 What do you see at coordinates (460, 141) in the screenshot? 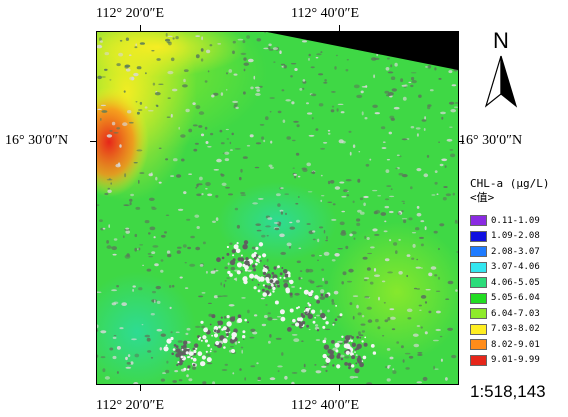
I see `tick-right-lat` at bounding box center [460, 141].